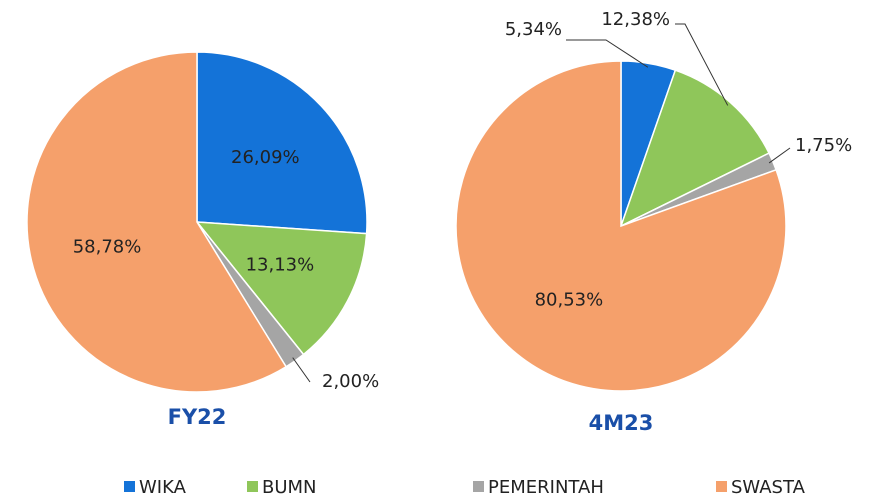  Describe the element at coordinates (265, 157) in the screenshot. I see `data-label: 26,09%` at that location.